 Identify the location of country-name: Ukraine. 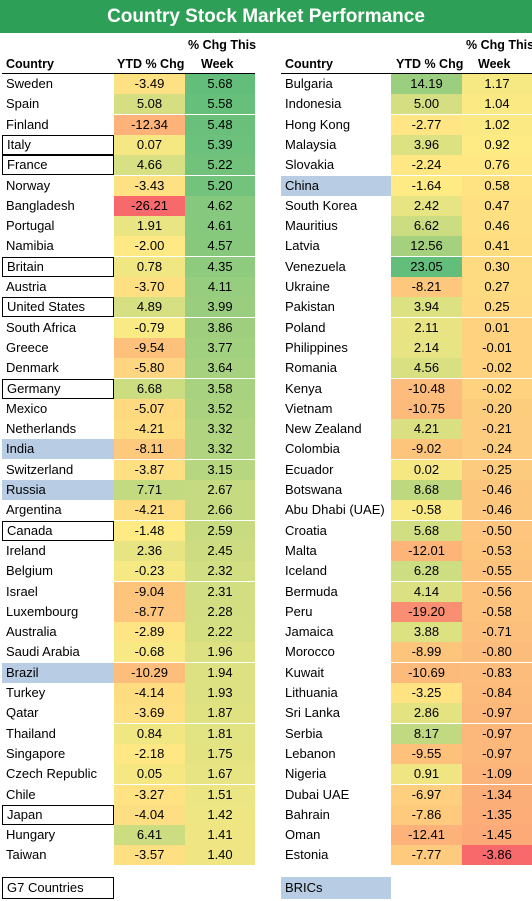
(307, 286).